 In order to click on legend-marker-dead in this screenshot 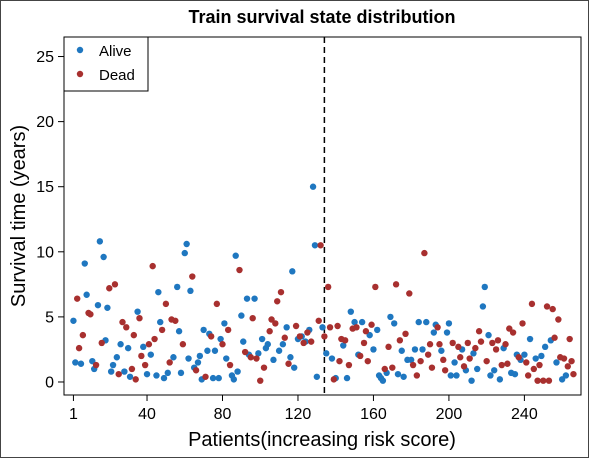, I will do `click(80, 74)`.